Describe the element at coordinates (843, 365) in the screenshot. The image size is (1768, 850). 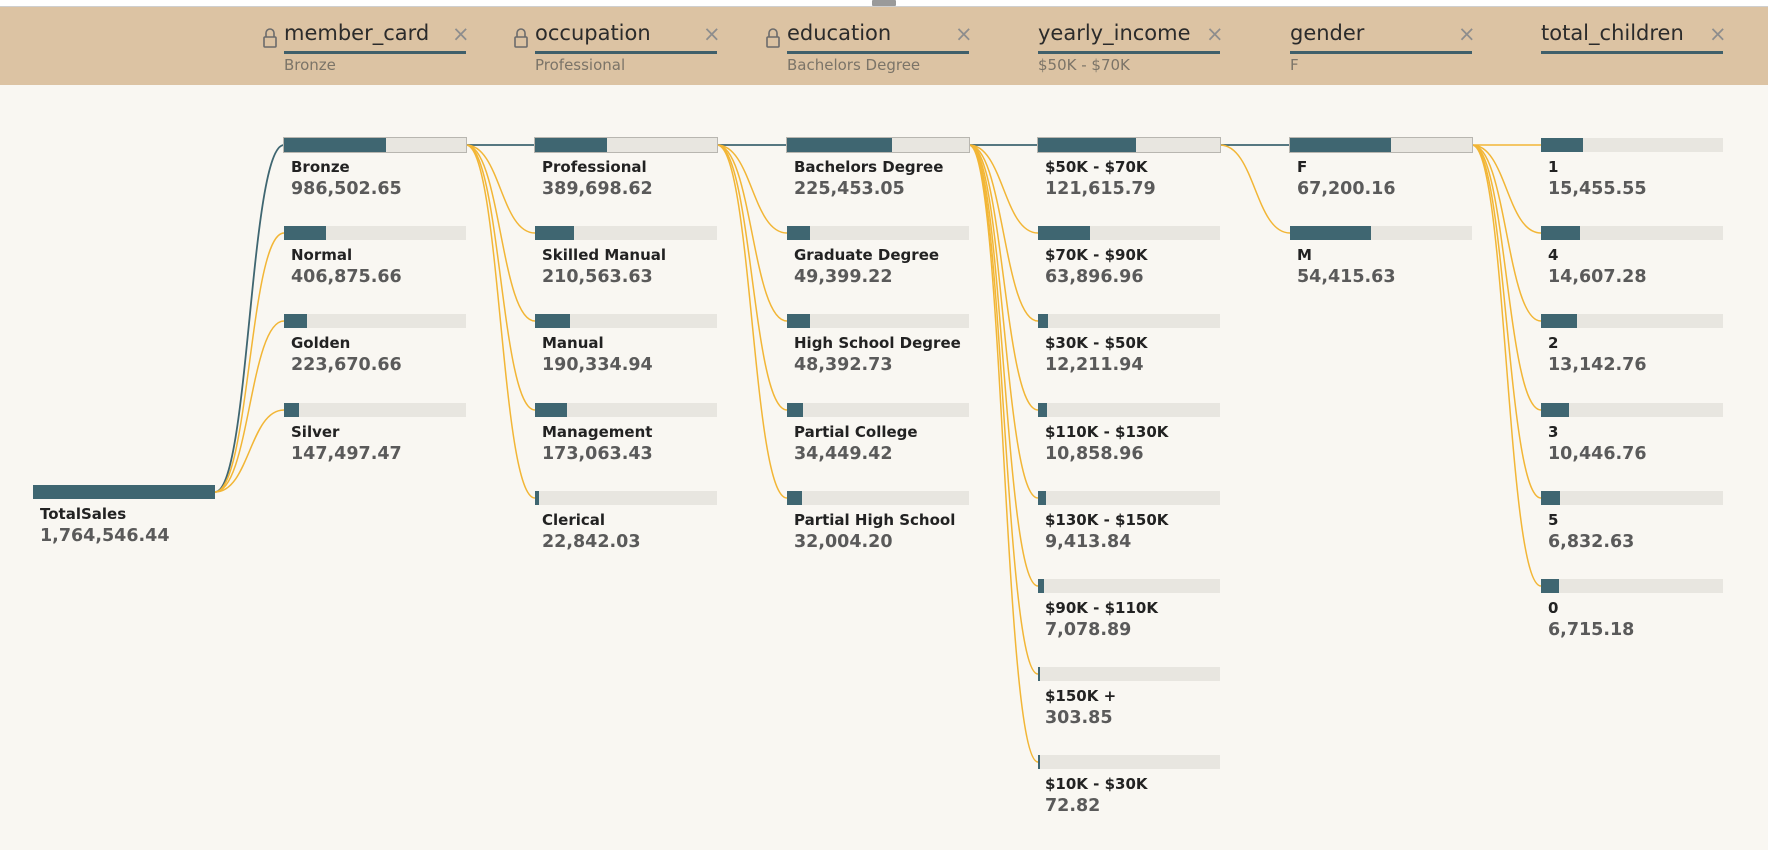
I see `node-value: 48,392.73` at that location.